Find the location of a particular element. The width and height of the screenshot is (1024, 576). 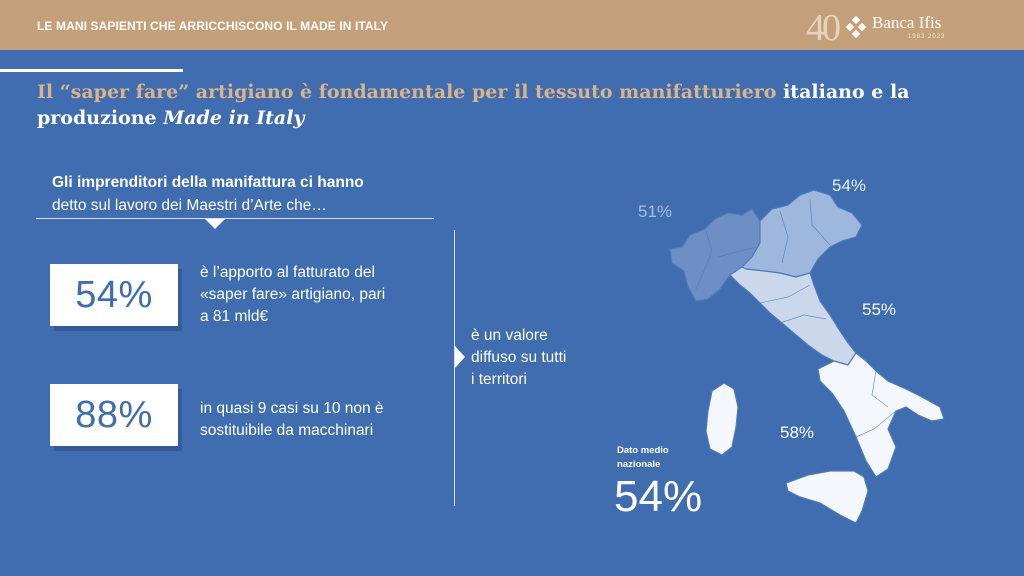

national-label-line: Dato medio is located at coordinates (643, 450).